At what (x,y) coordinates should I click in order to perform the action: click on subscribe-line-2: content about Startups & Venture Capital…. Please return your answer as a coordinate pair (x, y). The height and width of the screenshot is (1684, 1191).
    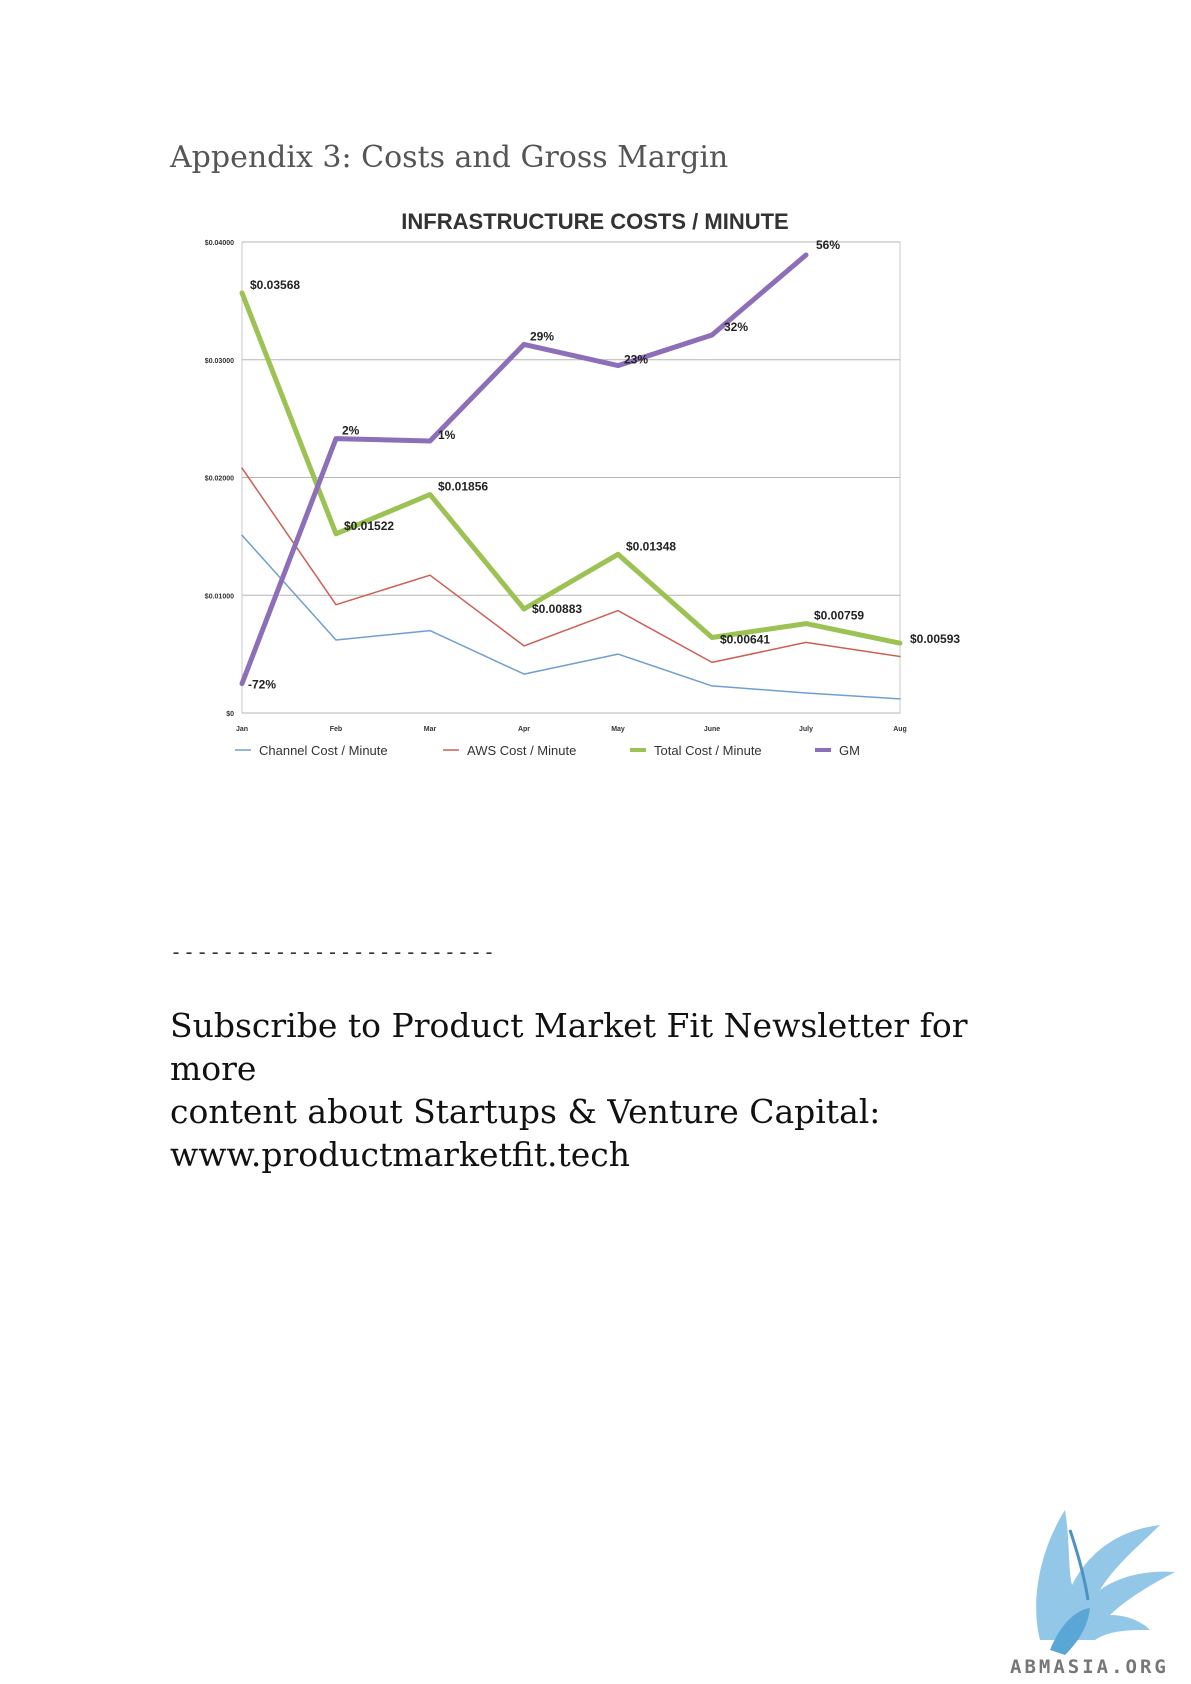
    Looking at the image, I should click on (525, 1111).